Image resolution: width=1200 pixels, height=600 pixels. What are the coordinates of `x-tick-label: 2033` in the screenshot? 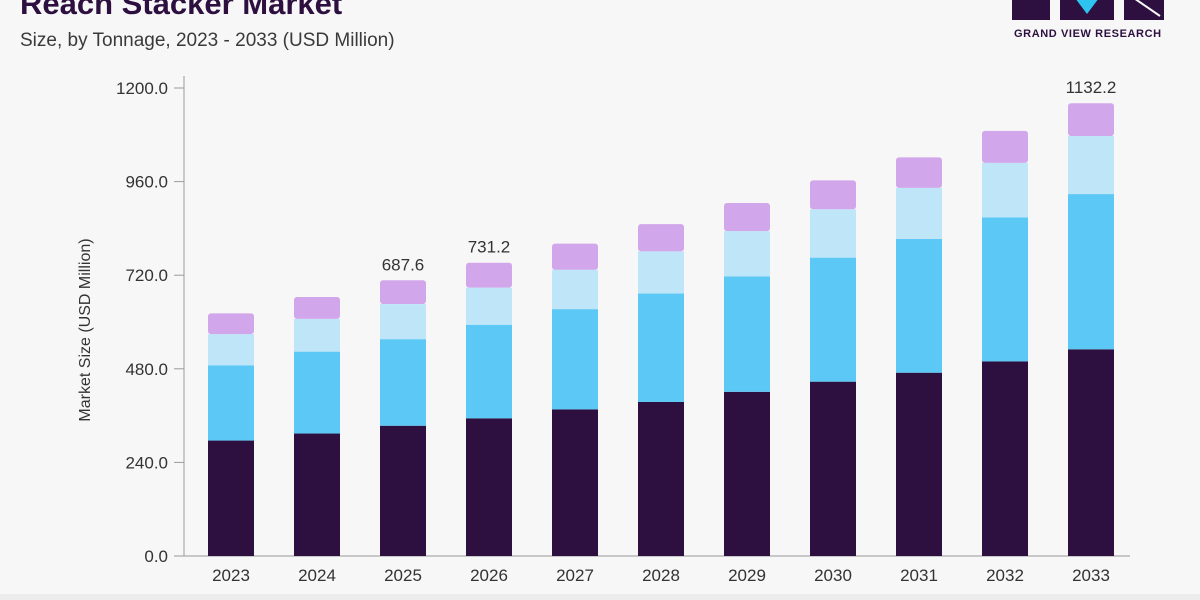 It's located at (1091, 575).